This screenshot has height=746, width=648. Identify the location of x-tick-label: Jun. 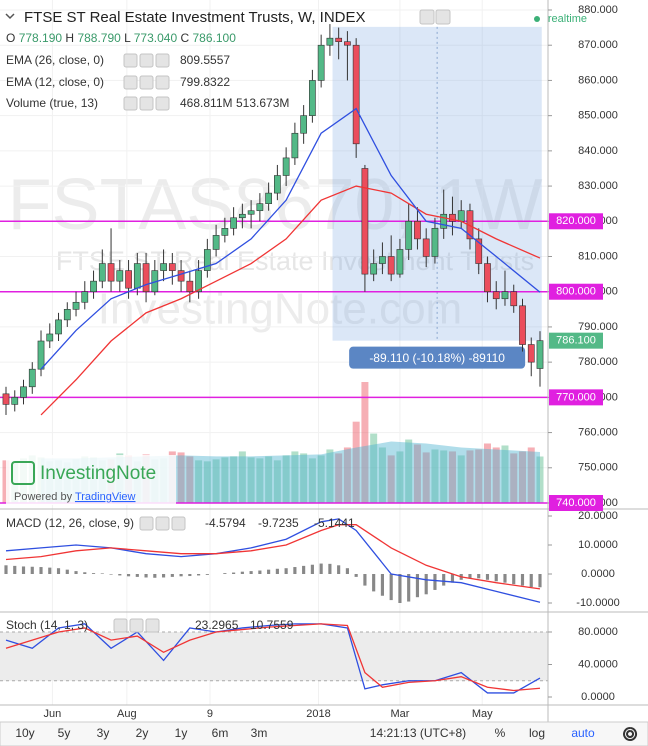
(53, 714).